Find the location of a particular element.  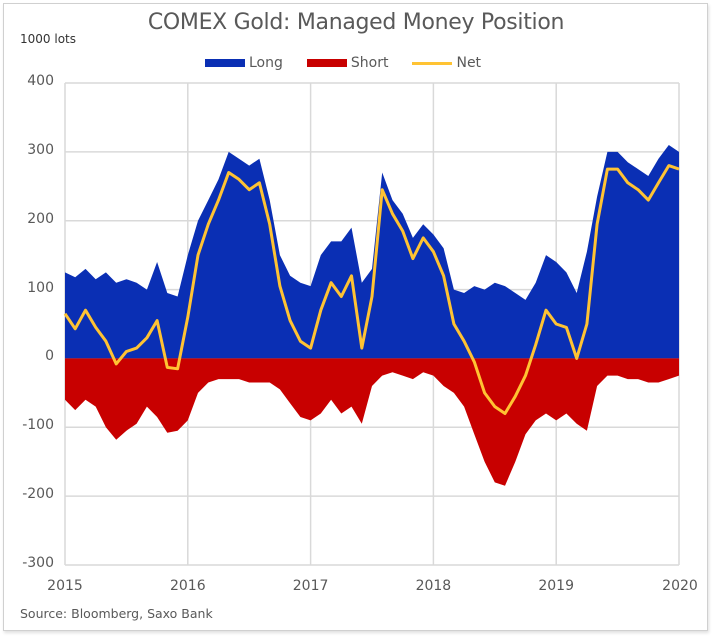

legend-swatch-net is located at coordinates (432, 63).